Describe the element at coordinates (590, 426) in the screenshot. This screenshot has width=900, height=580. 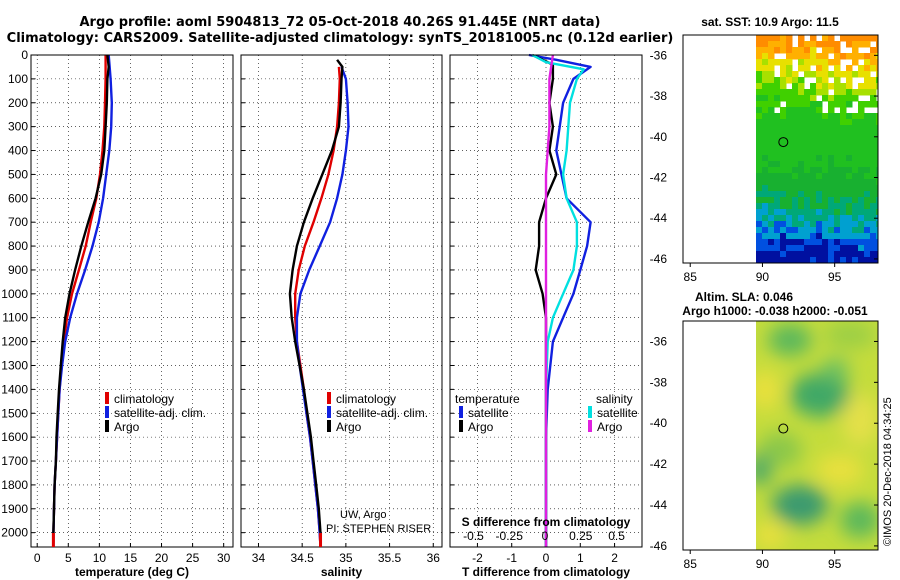
I see `legend-swatch-sal-argo` at that location.